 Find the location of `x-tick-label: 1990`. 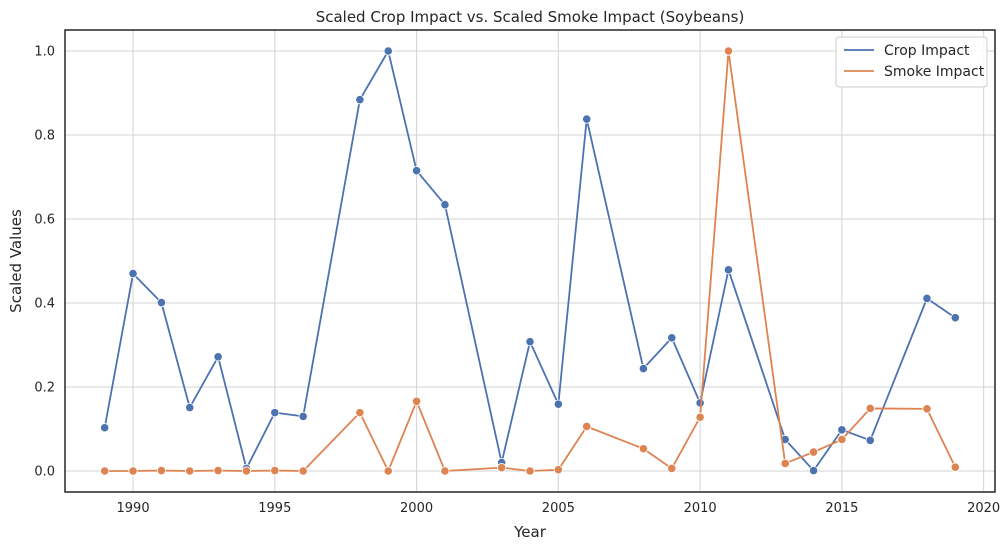

x-tick-label: 1990 is located at coordinates (133, 508).